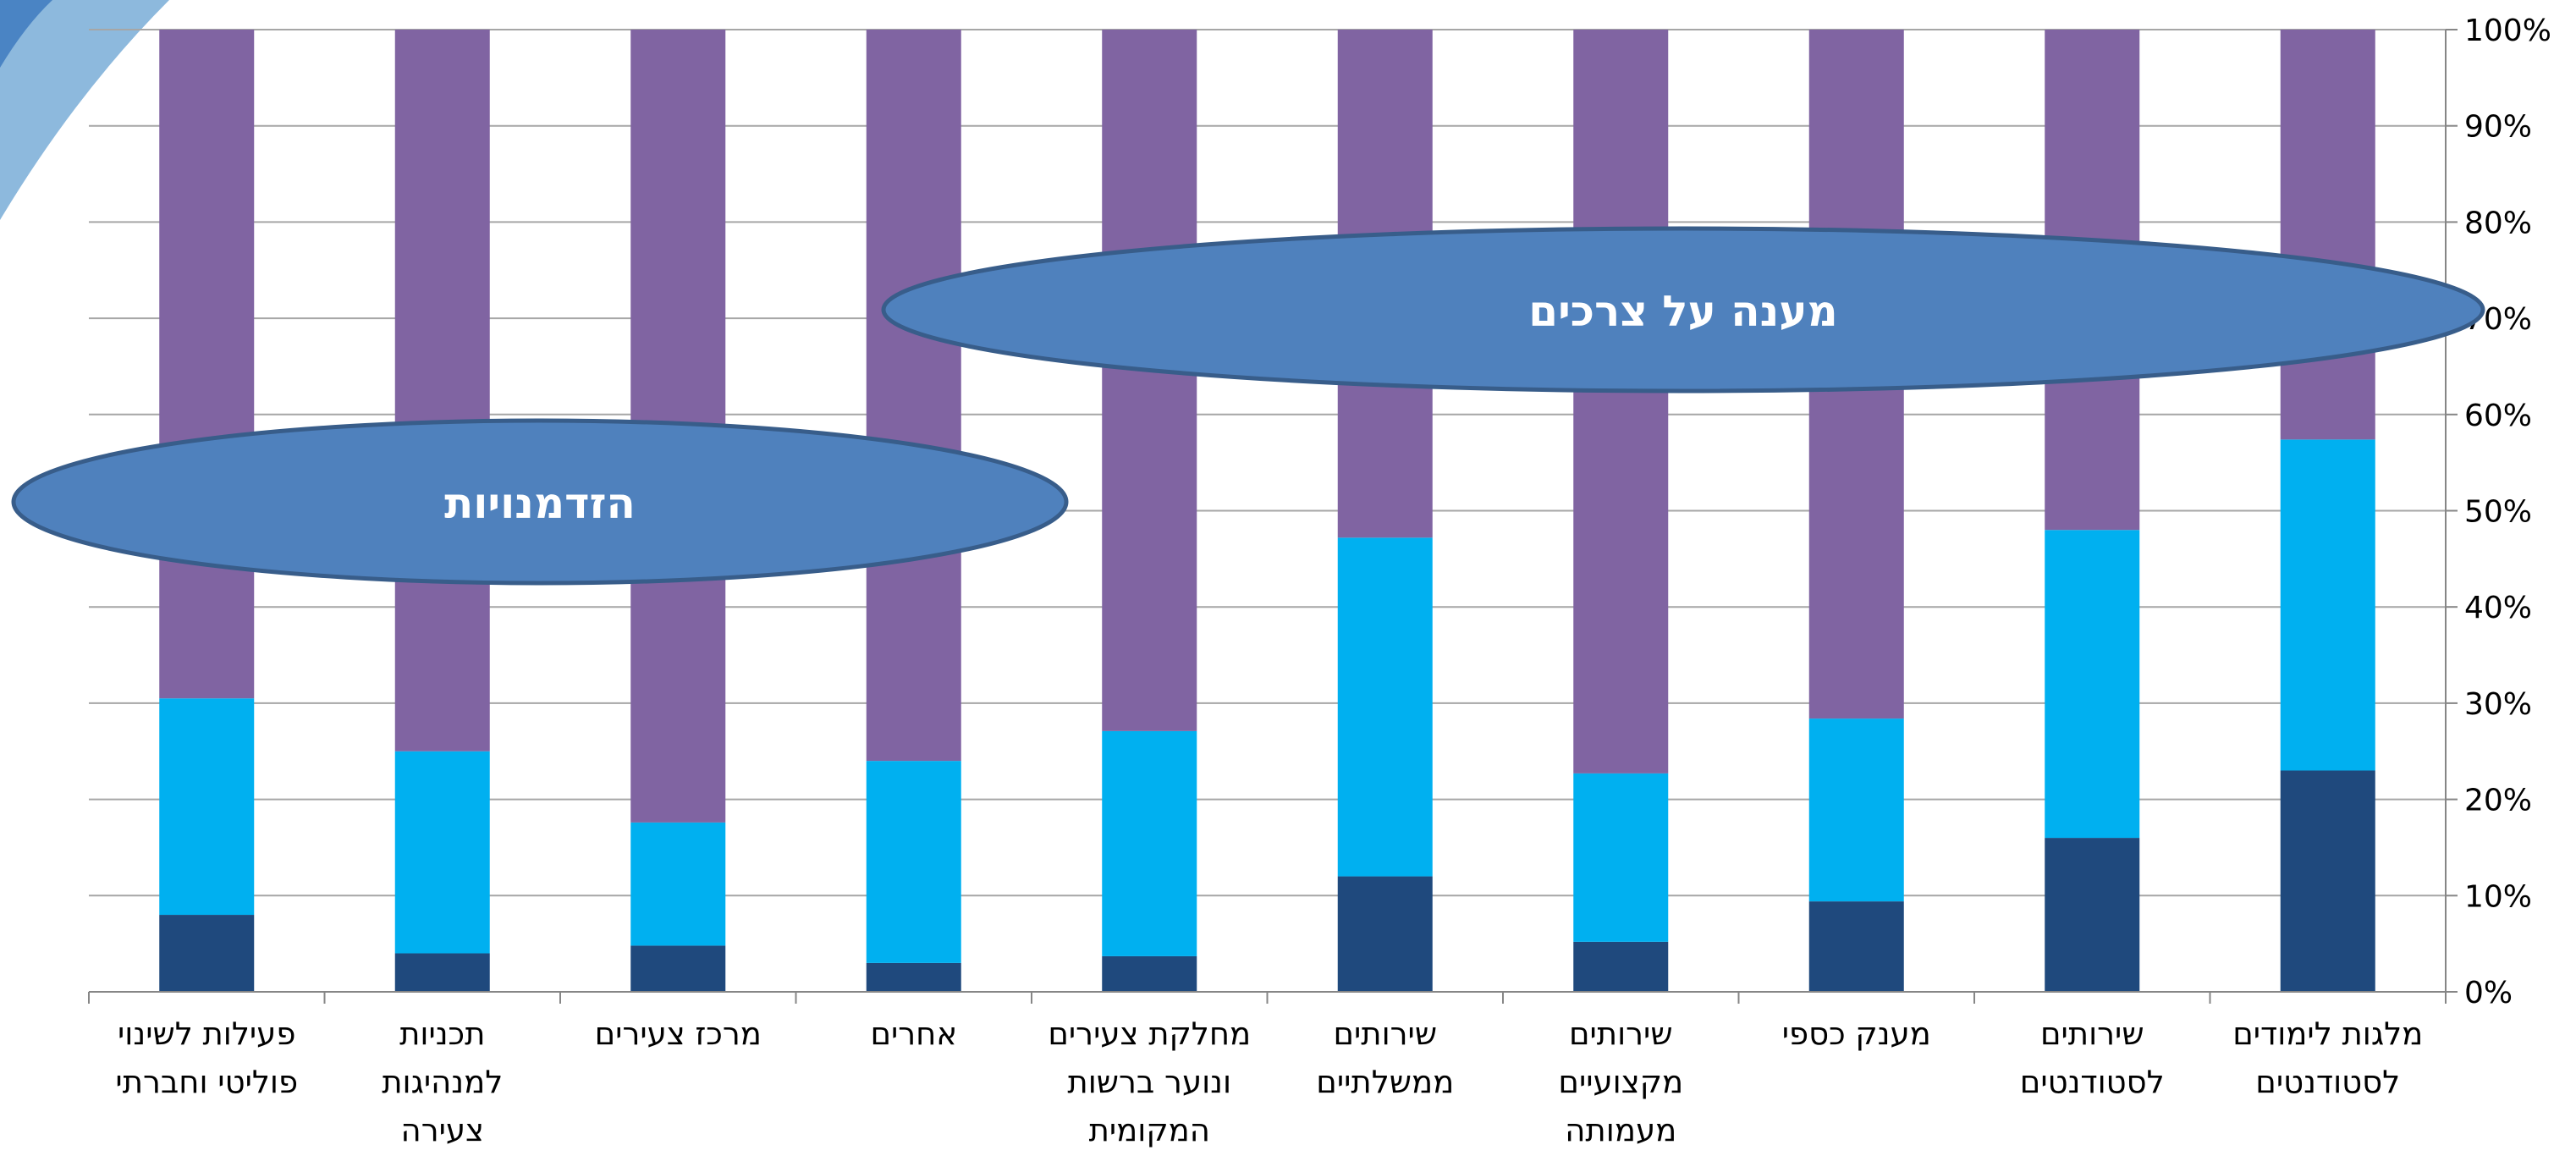 Image resolution: width=2576 pixels, height=1156 pixels. I want to click on category-label: שירותים לסטודנטים, so click(2092, 1058).